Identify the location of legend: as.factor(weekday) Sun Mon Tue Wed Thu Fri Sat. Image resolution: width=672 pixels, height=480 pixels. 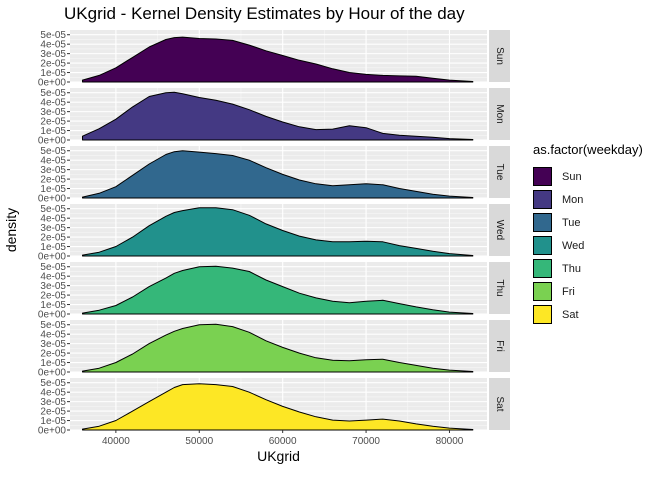
(588, 234).